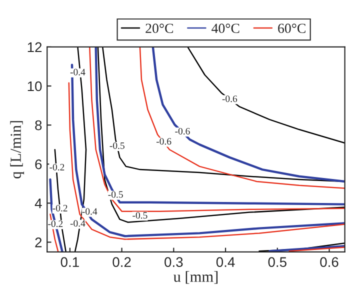 The image size is (349, 301). What do you see at coordinates (292, 29) in the screenshot?
I see `legend-label: 60°C` at bounding box center [292, 29].